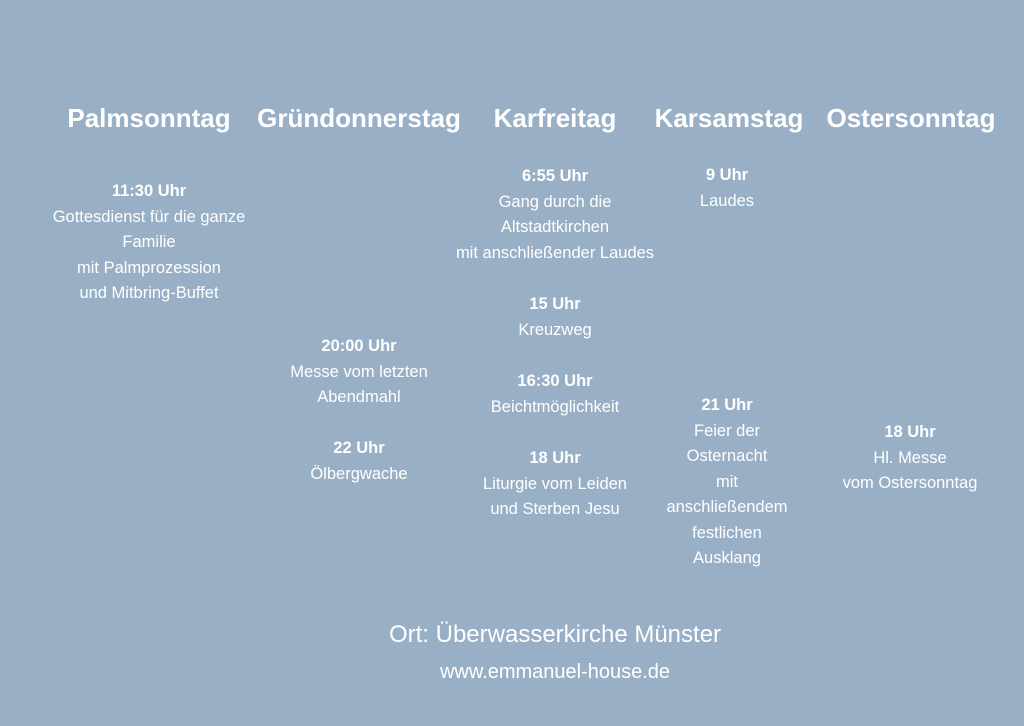 This screenshot has width=1024, height=726. I want to click on event-line: Gottesdienst für die ganze, so click(149, 216).